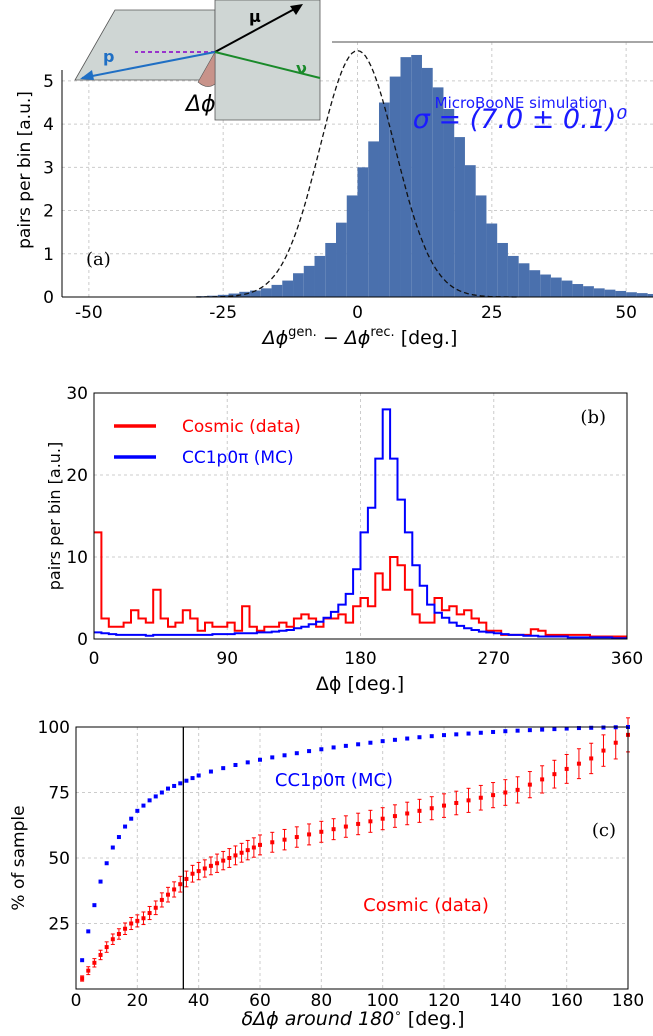  Describe the element at coordinates (505, 1001) in the screenshot. I see `x-tick-label: 140` at that location.